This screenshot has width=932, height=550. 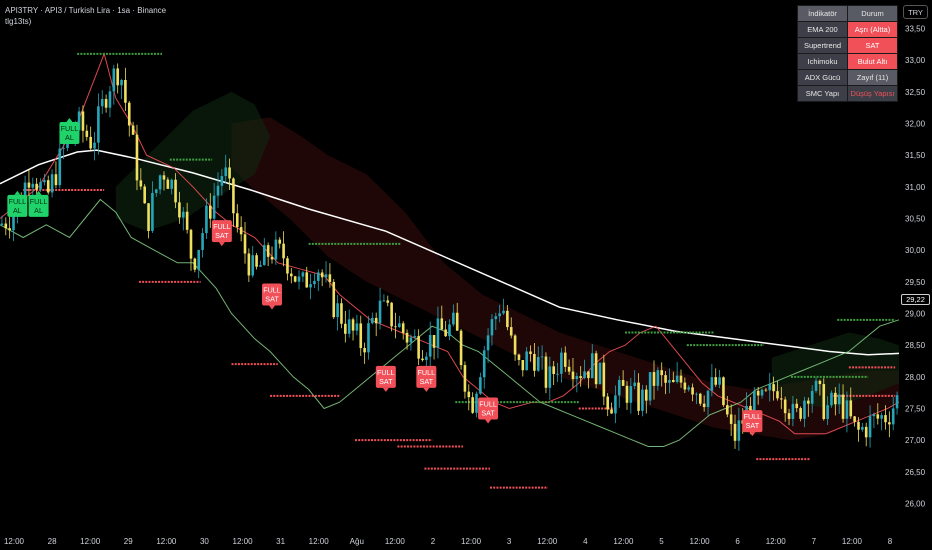 I want to click on price-tick-label: 27,50, so click(x=915, y=409).